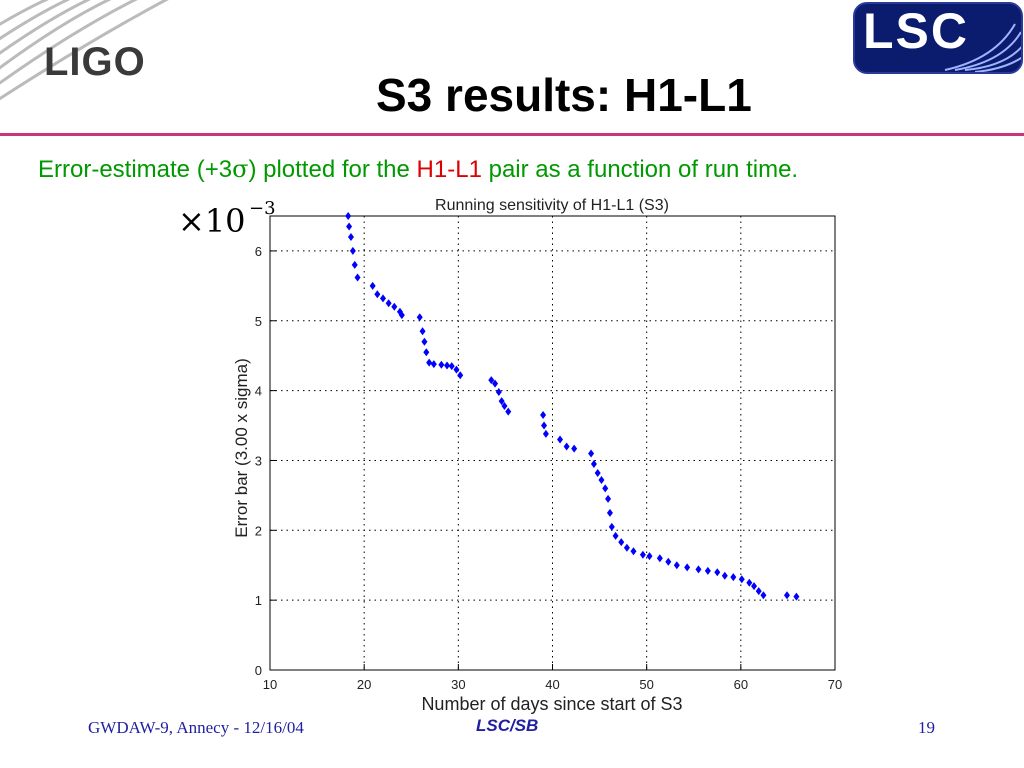 This screenshot has width=1024, height=768. I want to click on subtitle-sigma: σ, so click(240, 169).